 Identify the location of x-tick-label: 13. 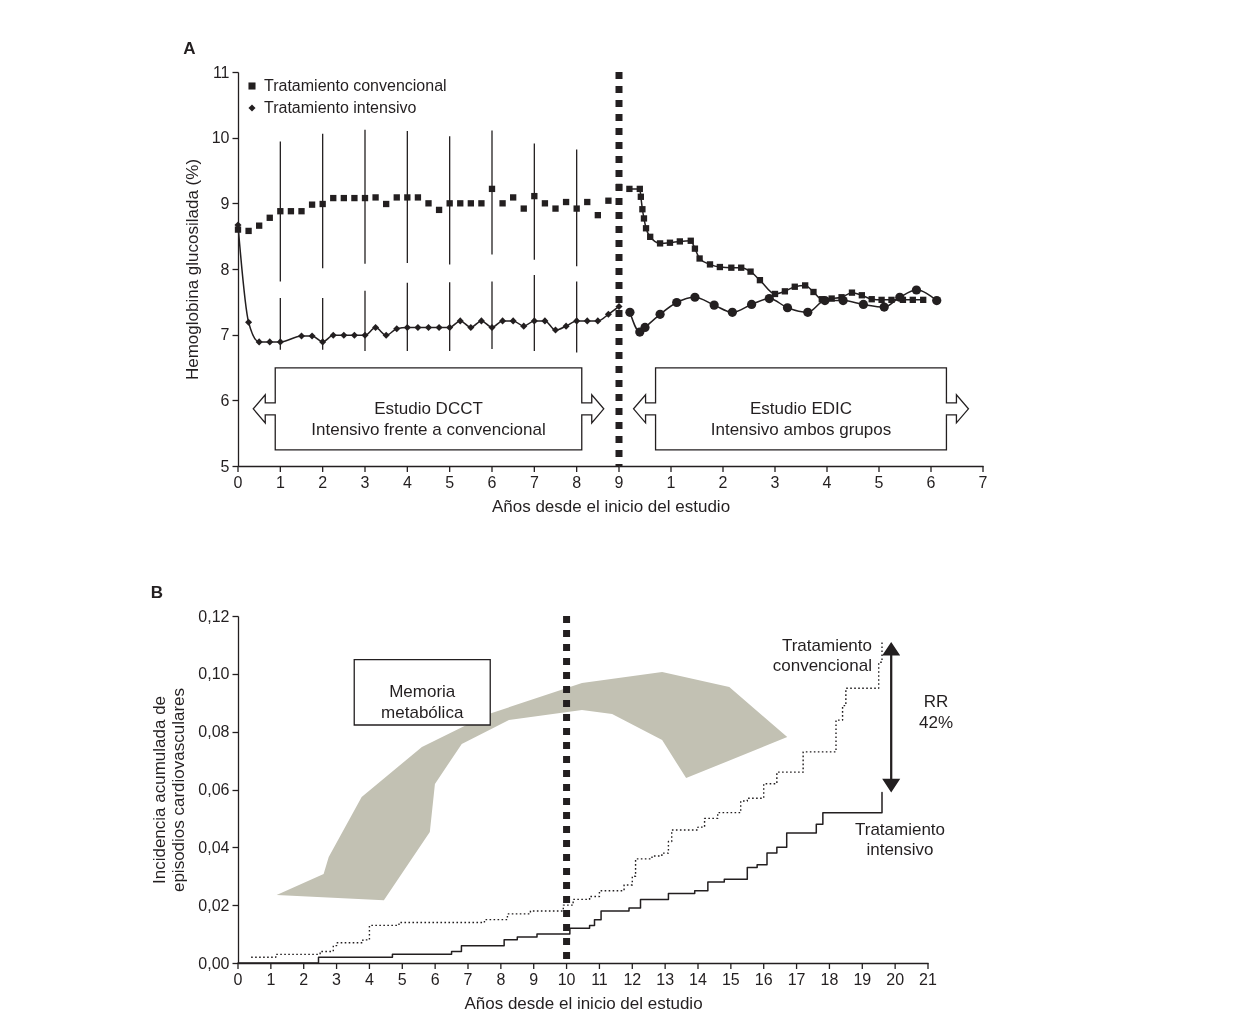
(665, 979).